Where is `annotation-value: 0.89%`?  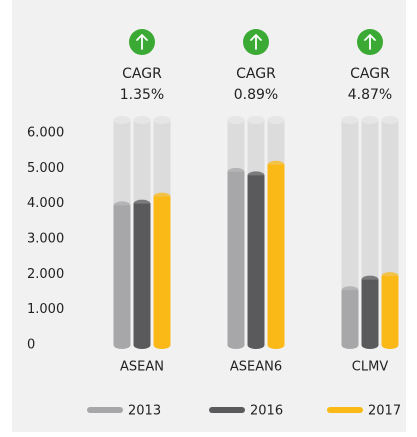
annotation-value: 0.89% is located at coordinates (256, 95).